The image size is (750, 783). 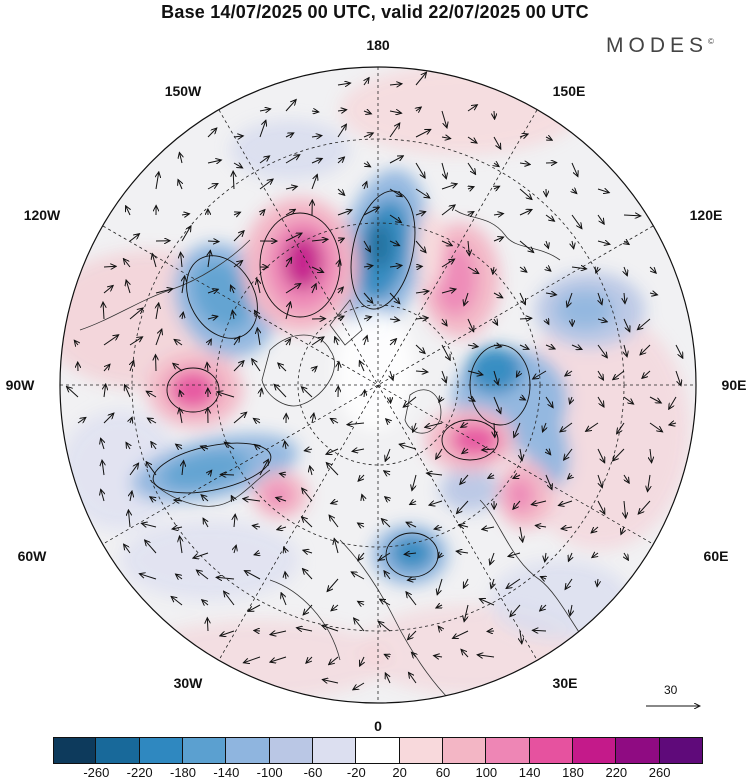 What do you see at coordinates (378, 726) in the screenshot?
I see `lon-label-0: 0` at bounding box center [378, 726].